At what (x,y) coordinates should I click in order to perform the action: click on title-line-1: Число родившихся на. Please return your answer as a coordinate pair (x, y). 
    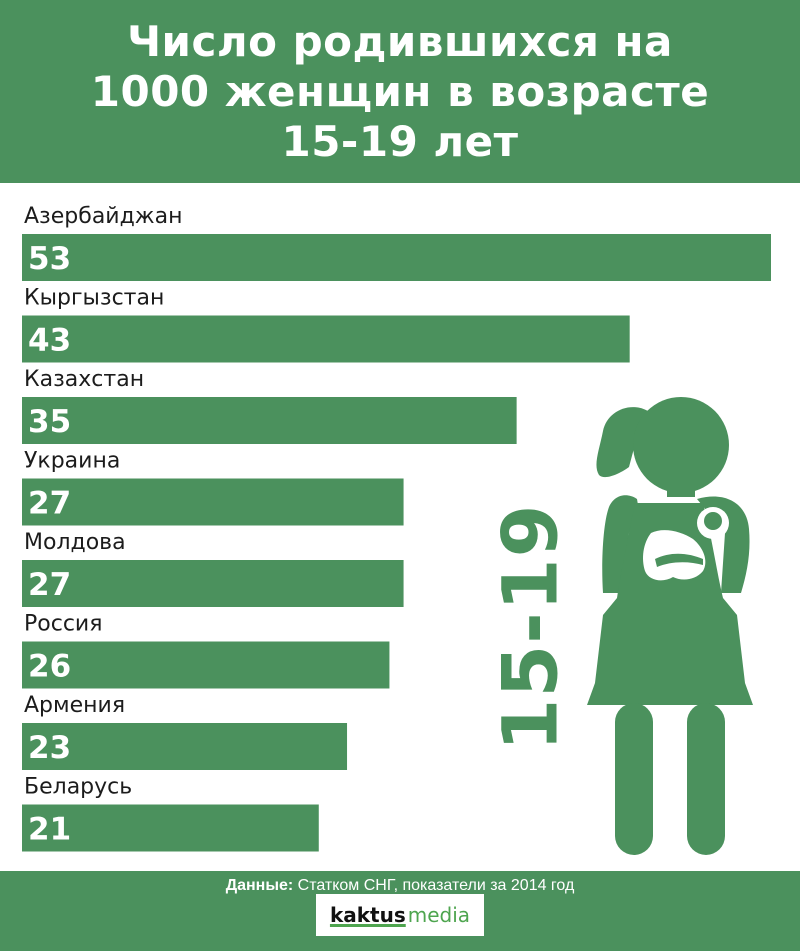
    Looking at the image, I should click on (400, 41).